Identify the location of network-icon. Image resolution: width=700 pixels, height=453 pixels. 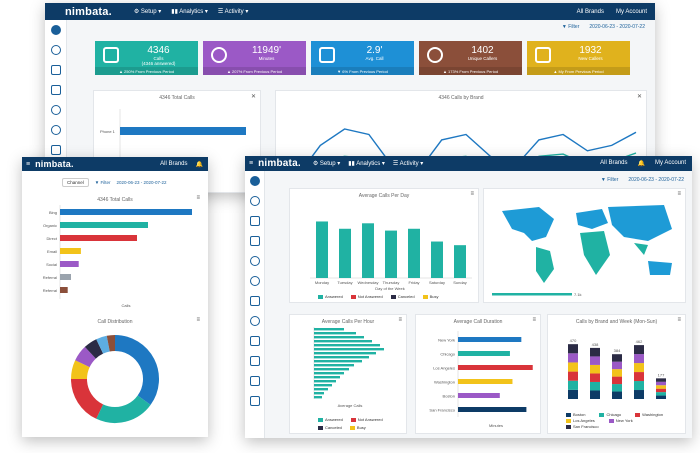
(254, 321).